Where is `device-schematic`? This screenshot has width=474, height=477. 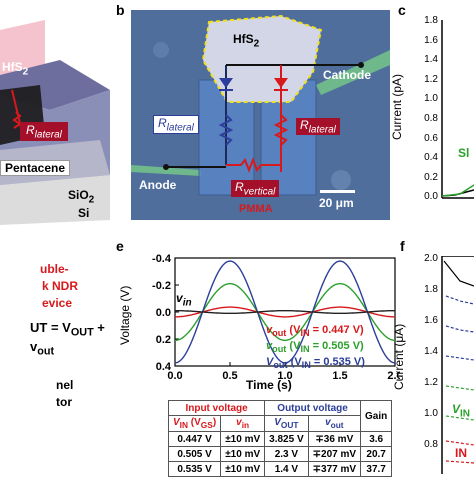
device-schematic is located at coordinates (55, 122).